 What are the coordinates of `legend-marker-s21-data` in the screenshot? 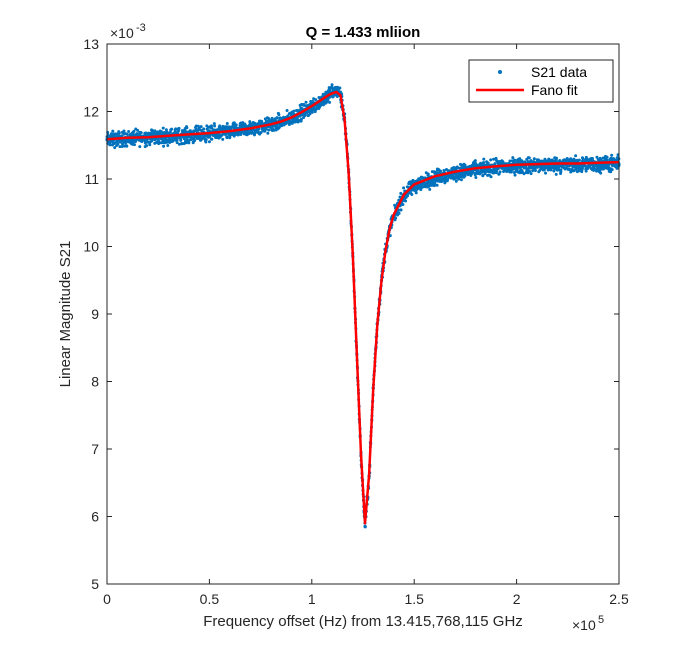 It's located at (500, 72).